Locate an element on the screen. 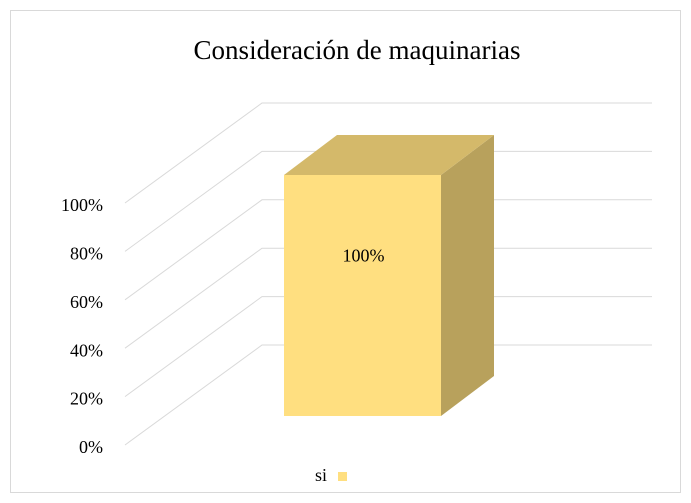 The height and width of the screenshot is (503, 691). y-tick-label: 60% is located at coordinates (86, 302).